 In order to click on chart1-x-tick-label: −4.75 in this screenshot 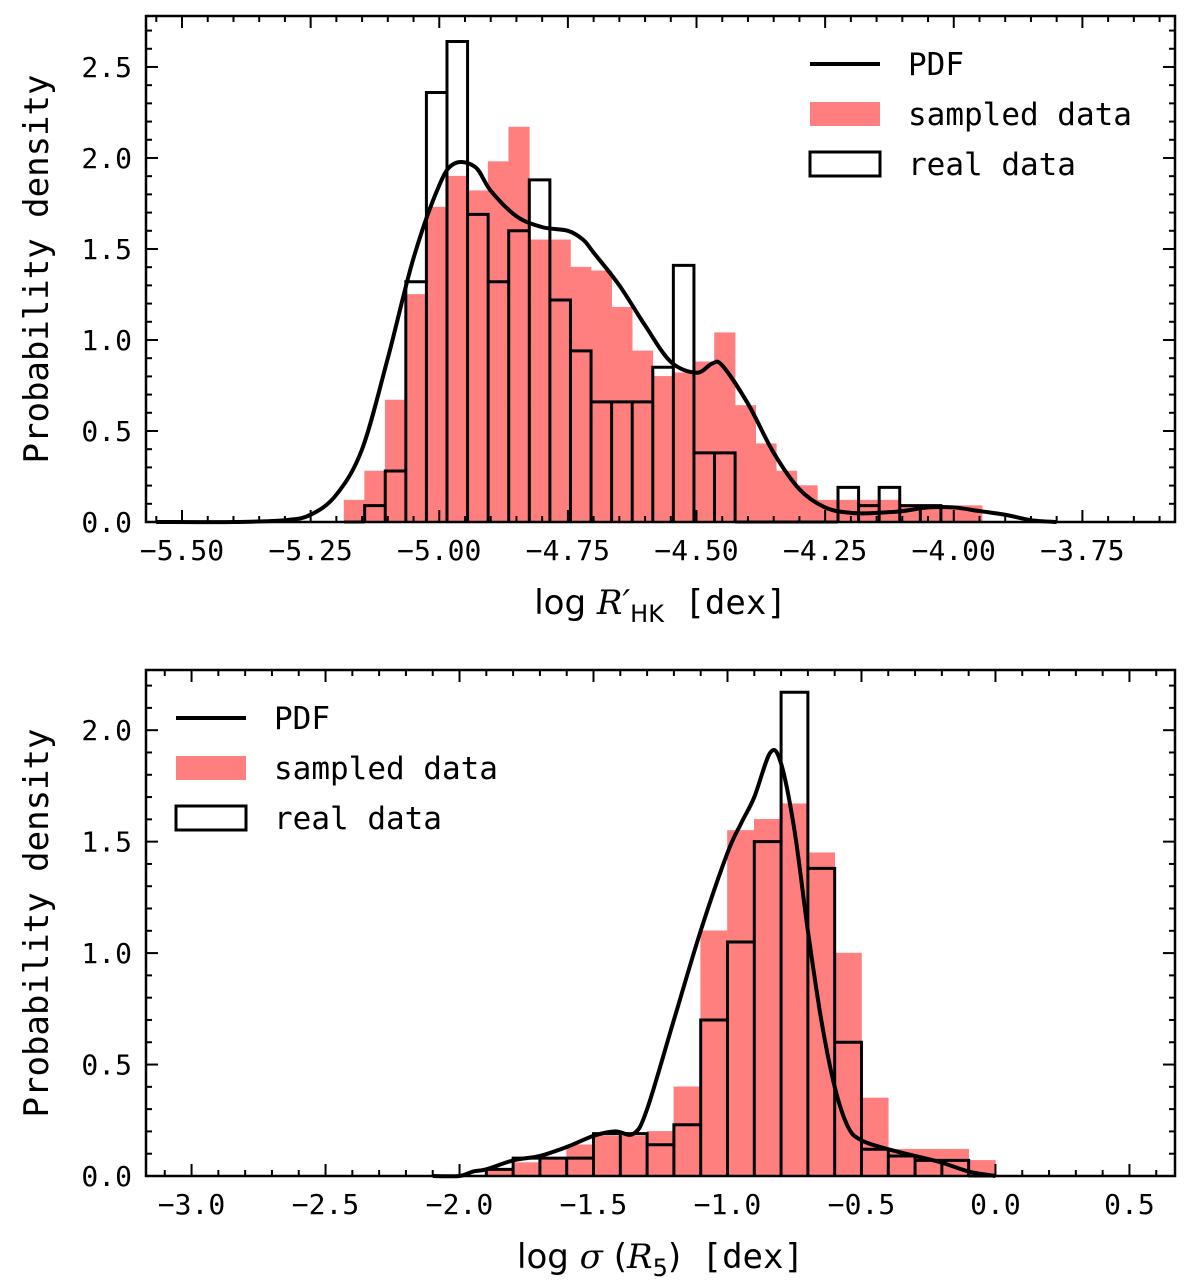, I will do `click(568, 550)`.